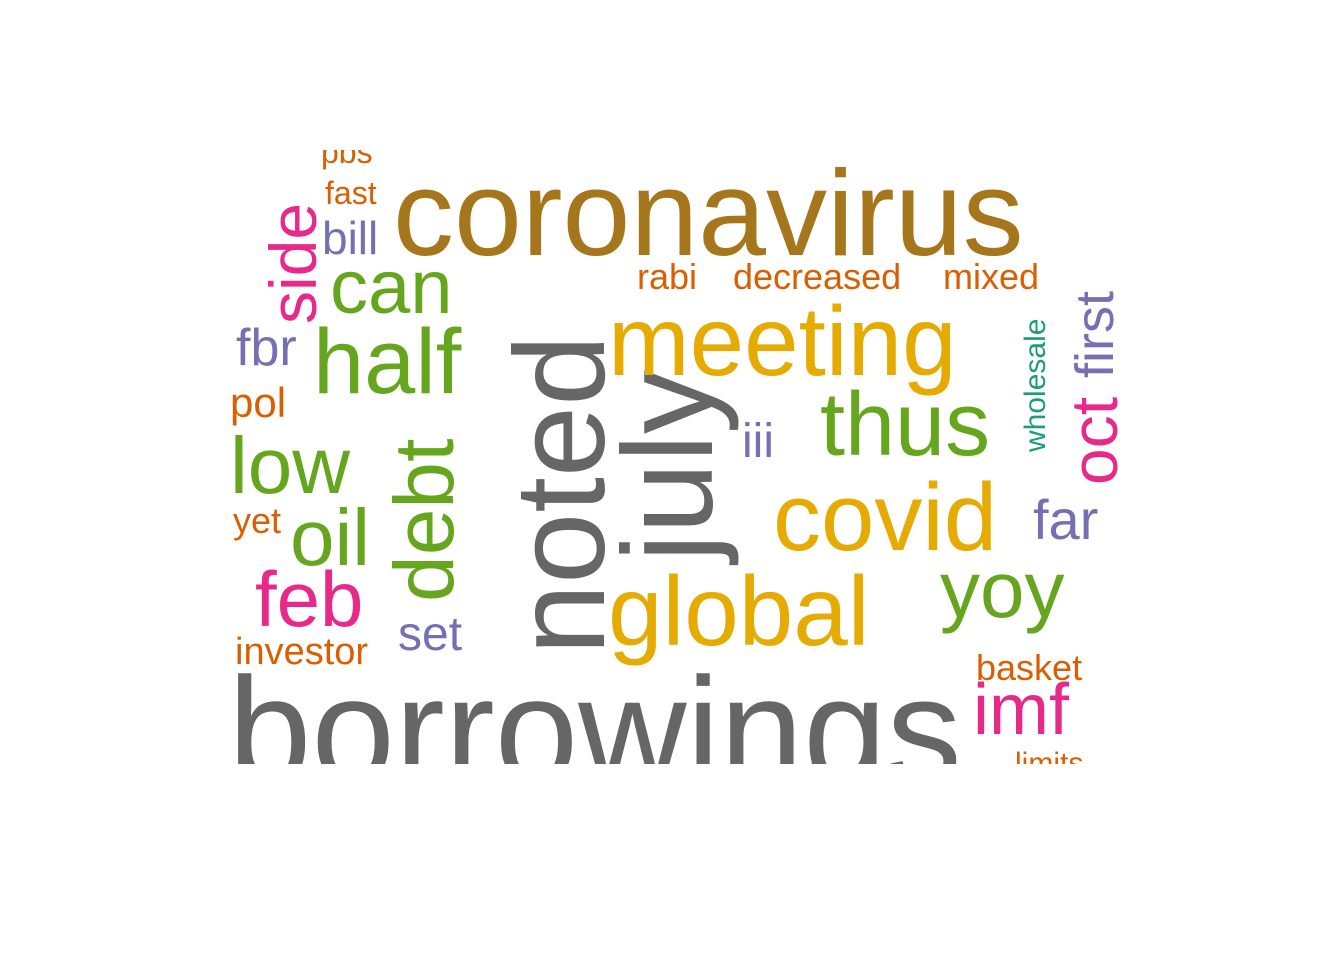 The width and height of the screenshot is (1344, 960). What do you see at coordinates (424, 520) in the screenshot?
I see `word-debt: debt` at bounding box center [424, 520].